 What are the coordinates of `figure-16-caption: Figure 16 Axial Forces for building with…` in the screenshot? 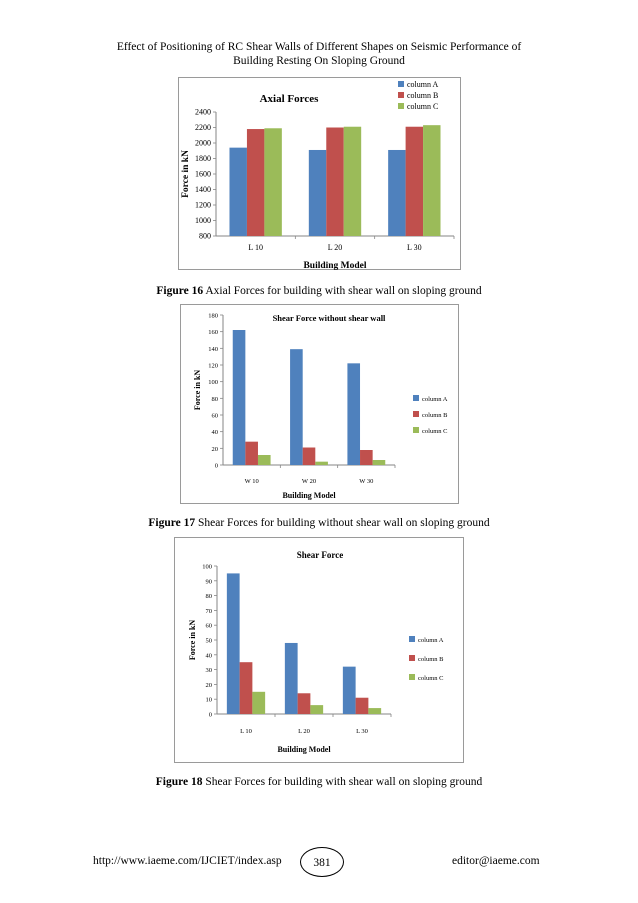 It's located at (319, 291).